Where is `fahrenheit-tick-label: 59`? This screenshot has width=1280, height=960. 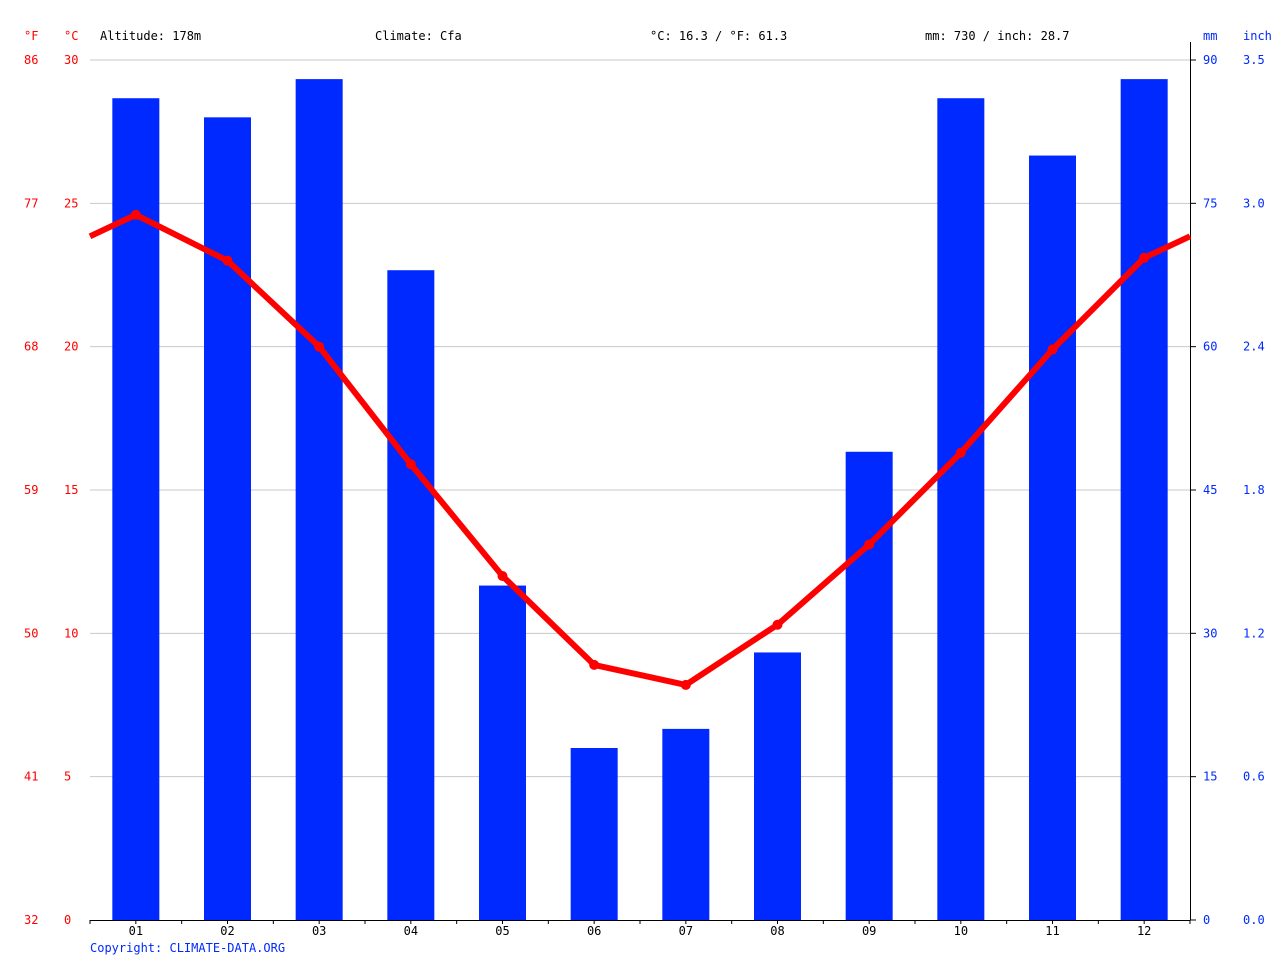
fahrenheit-tick-label: 59 is located at coordinates (31, 490).